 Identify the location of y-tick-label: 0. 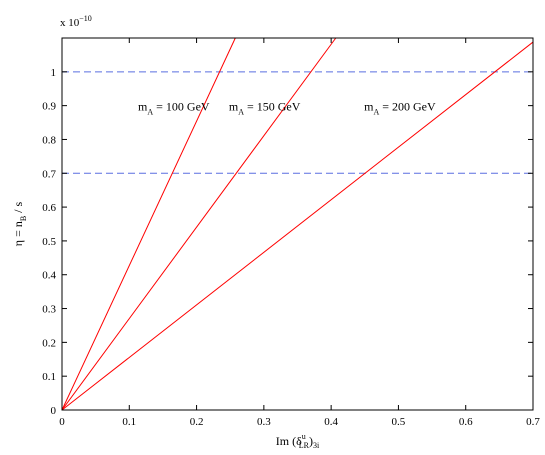
(54, 411).